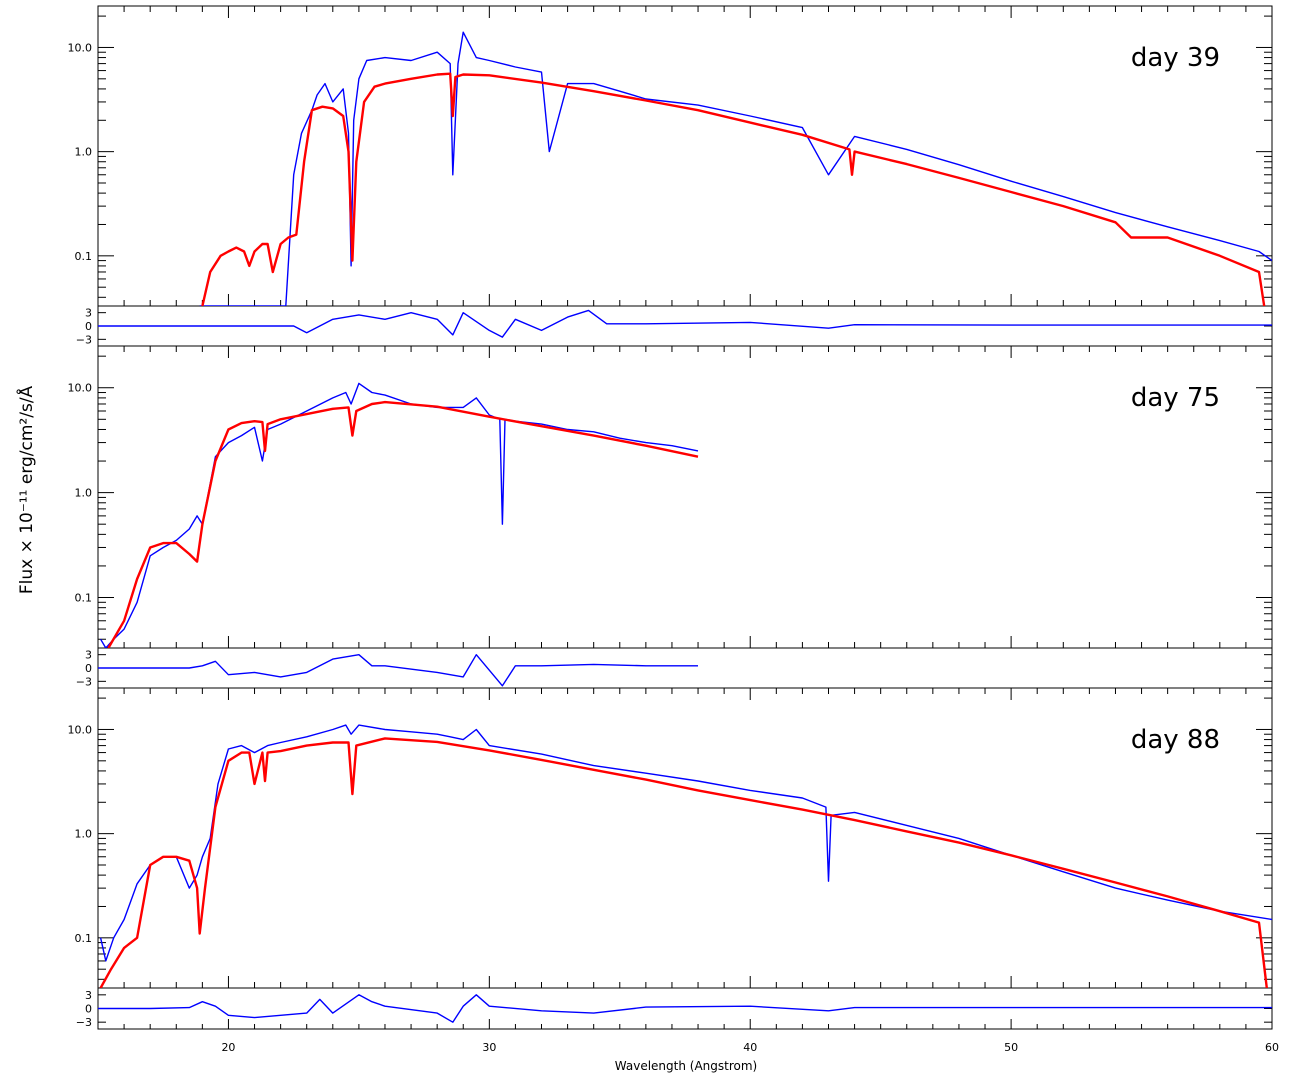 The width and height of the screenshot is (1299, 1077). I want to click on data-spectrum-line, so click(399, 515).